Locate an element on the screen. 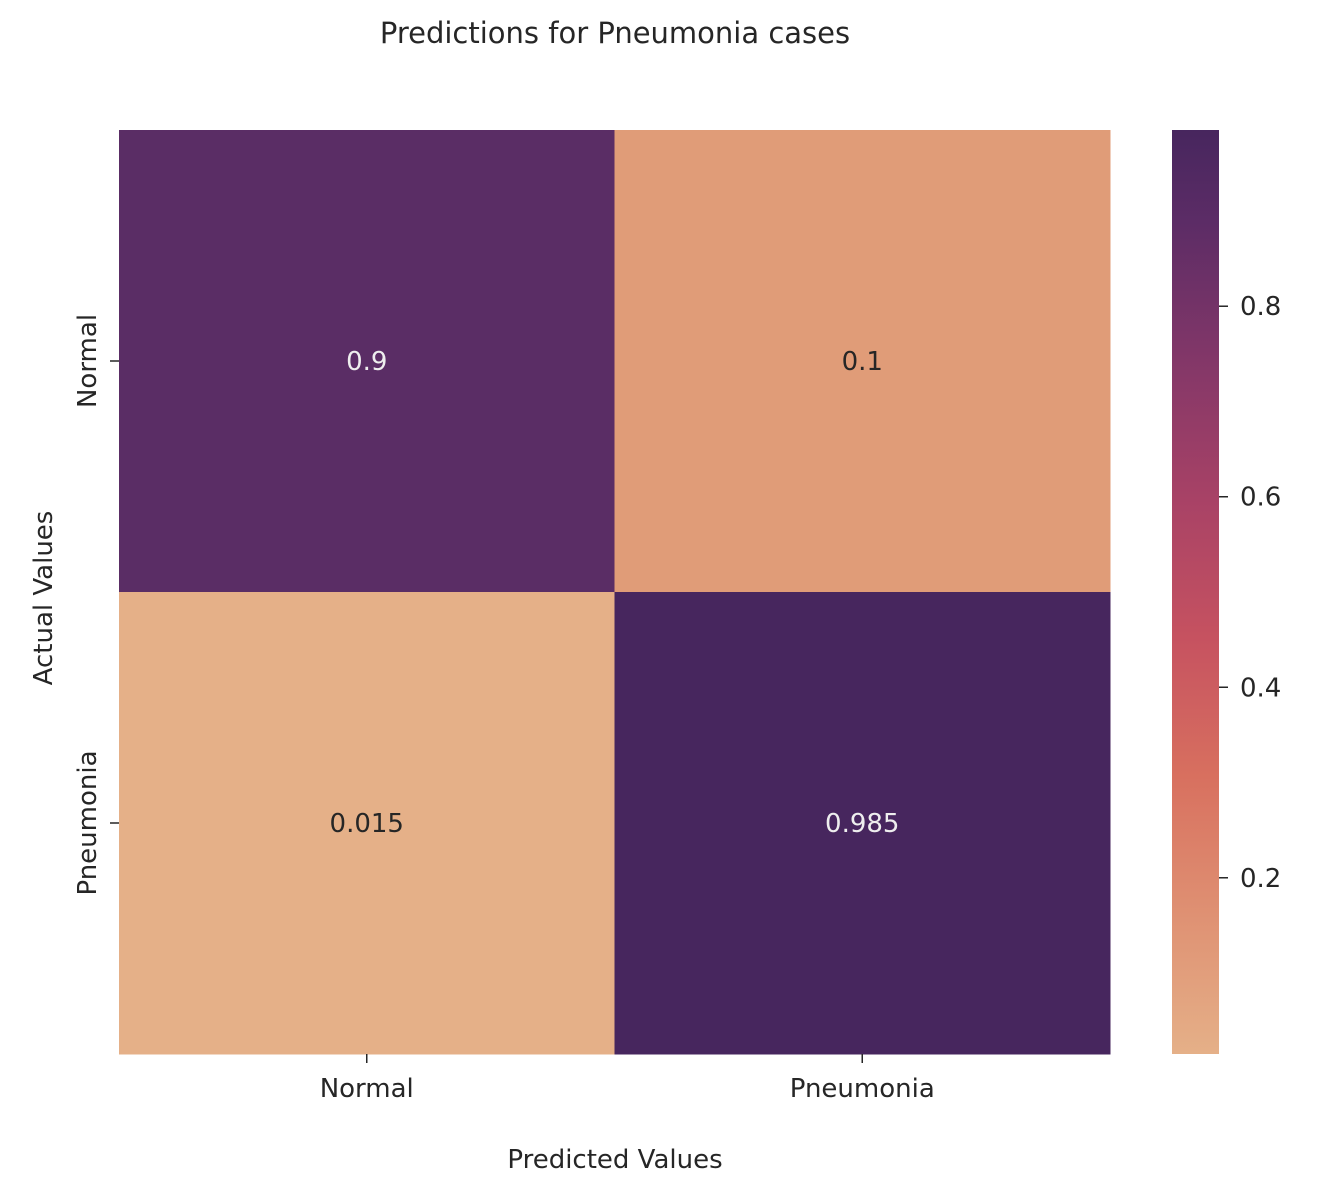 This screenshot has height=1198, width=1342. cell-value-label-0-1: 0.1 is located at coordinates (862, 362).